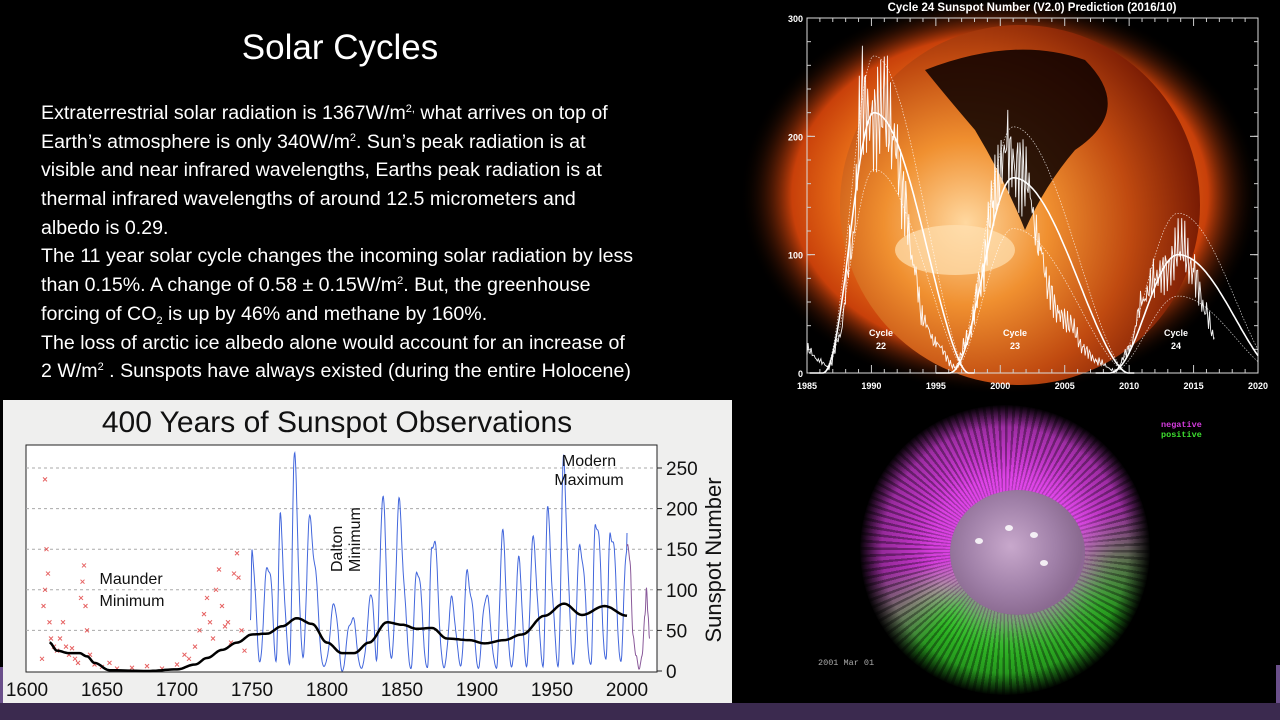  Describe the element at coordinates (627, 690) in the screenshot. I see `x-tick-label: 2000` at that location.